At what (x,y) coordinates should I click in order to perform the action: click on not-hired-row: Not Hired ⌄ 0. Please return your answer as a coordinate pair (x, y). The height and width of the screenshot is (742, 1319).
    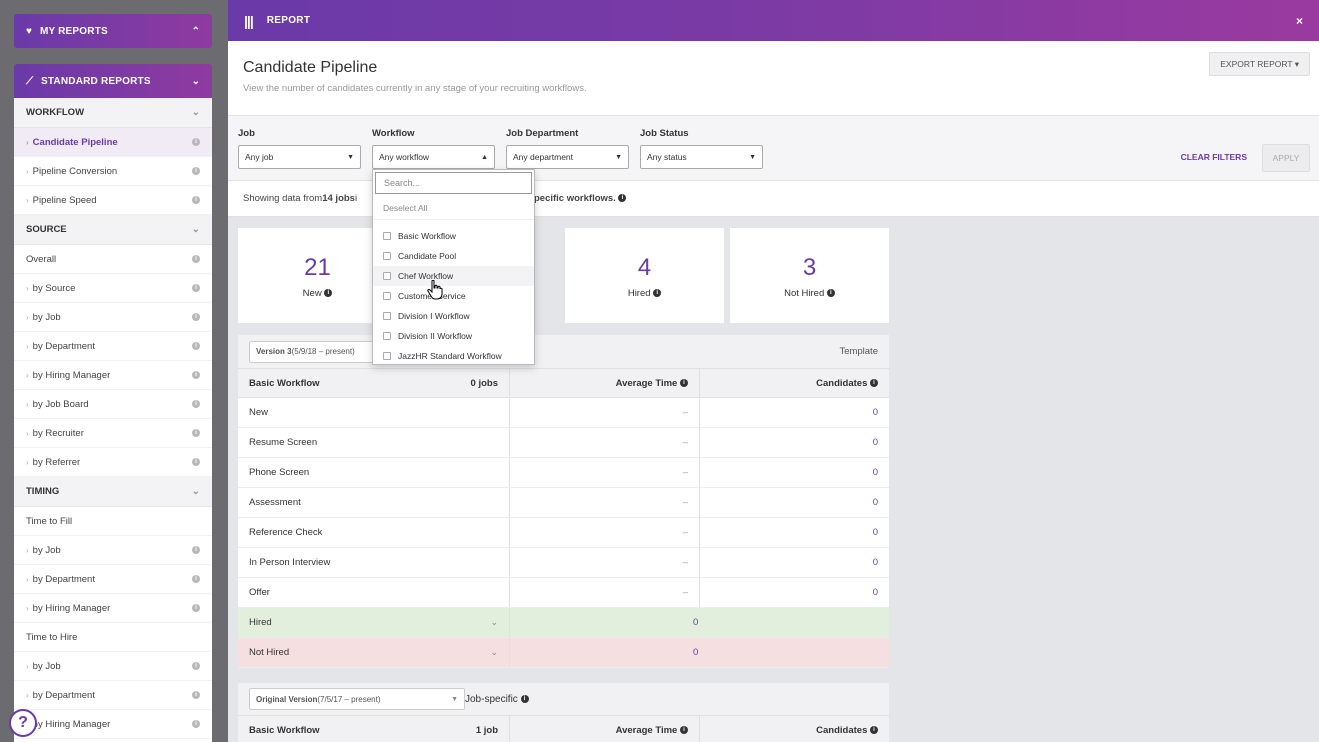
    Looking at the image, I should click on (563, 653).